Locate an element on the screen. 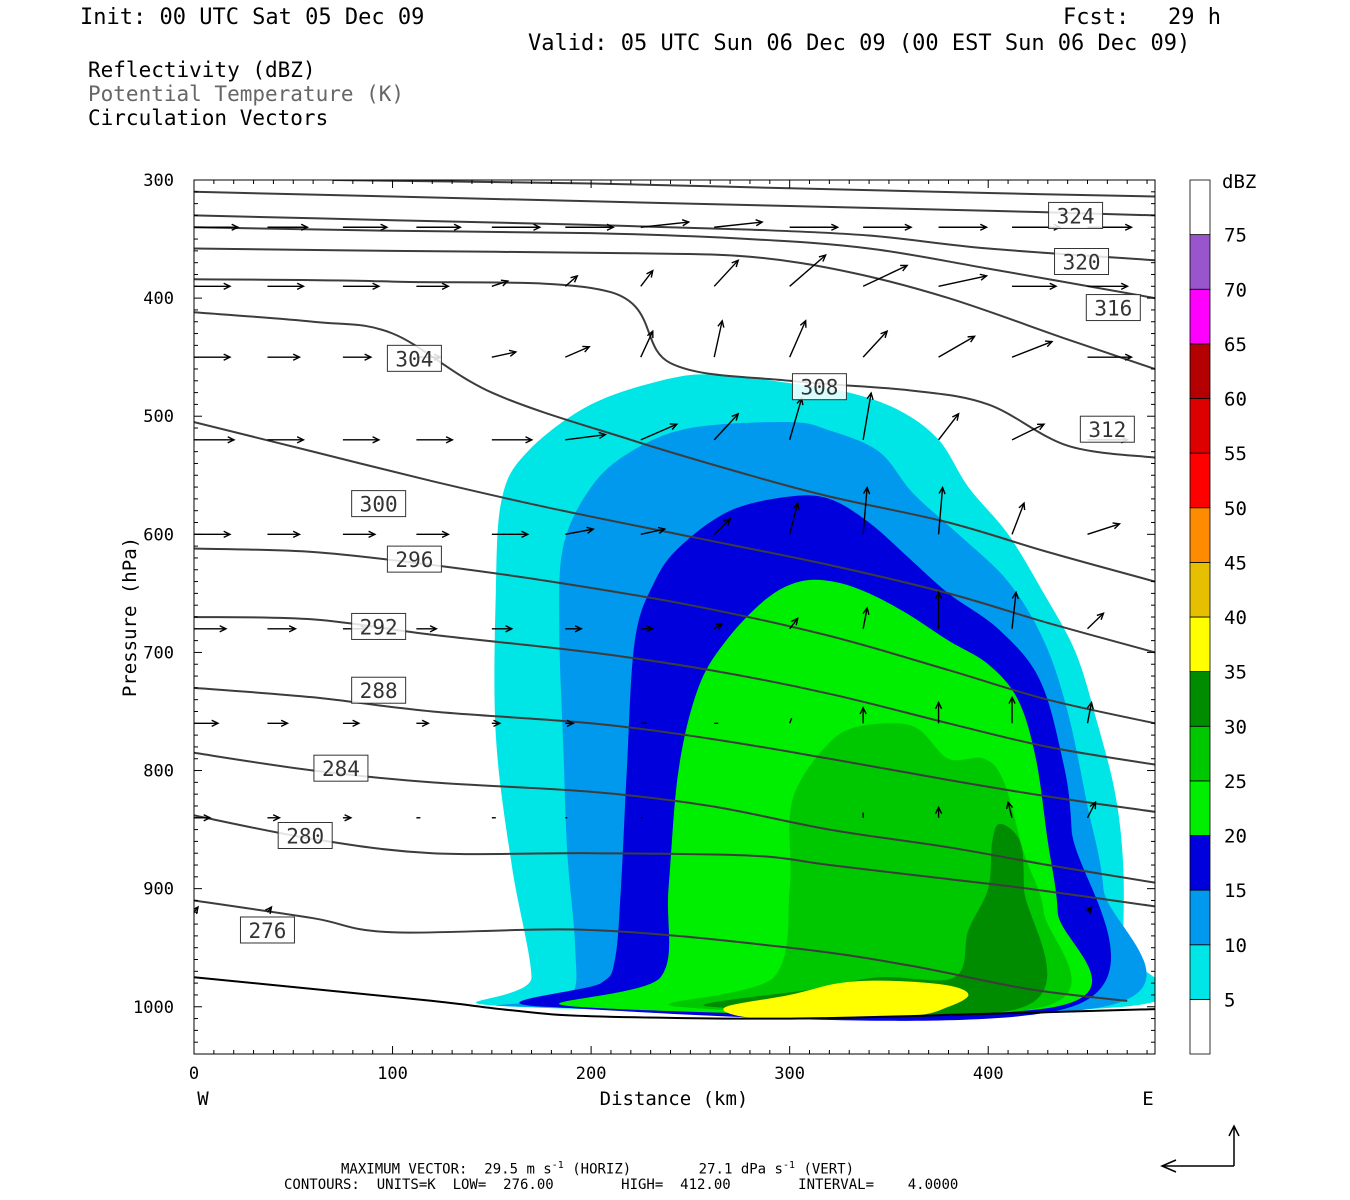 Image resolution: width=1350 pixels, height=1200 pixels. theta-label-300: 300 is located at coordinates (379, 505).